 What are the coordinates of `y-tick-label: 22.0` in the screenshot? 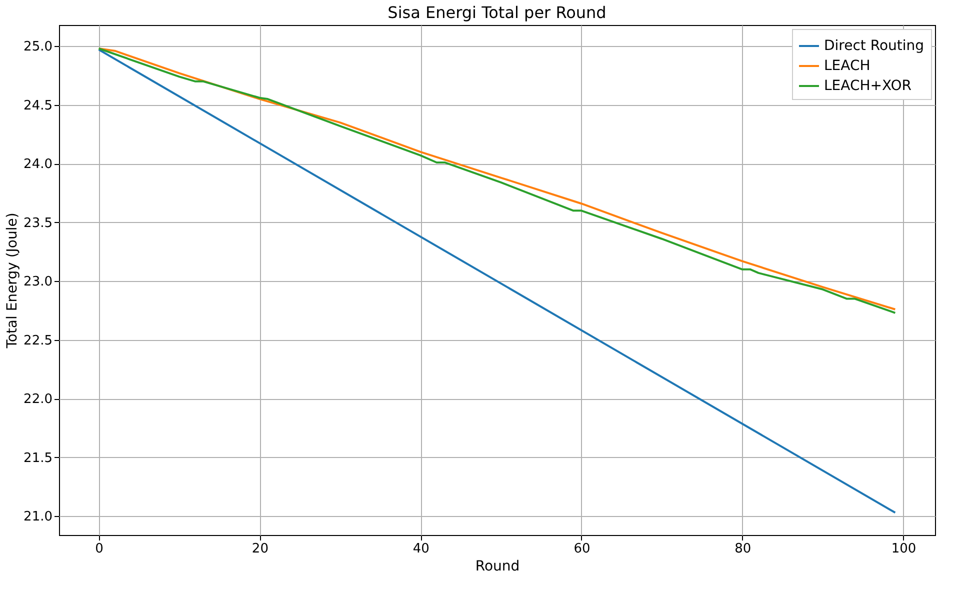 It's located at (38, 400).